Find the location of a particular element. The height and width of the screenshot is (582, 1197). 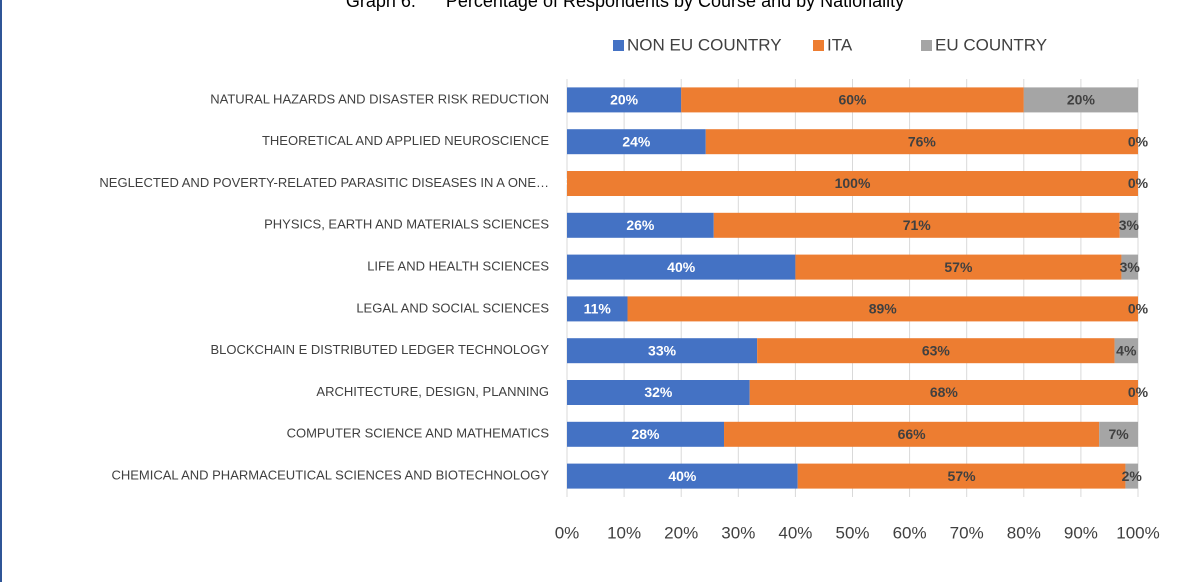

data-label: 11% is located at coordinates (598, 309).